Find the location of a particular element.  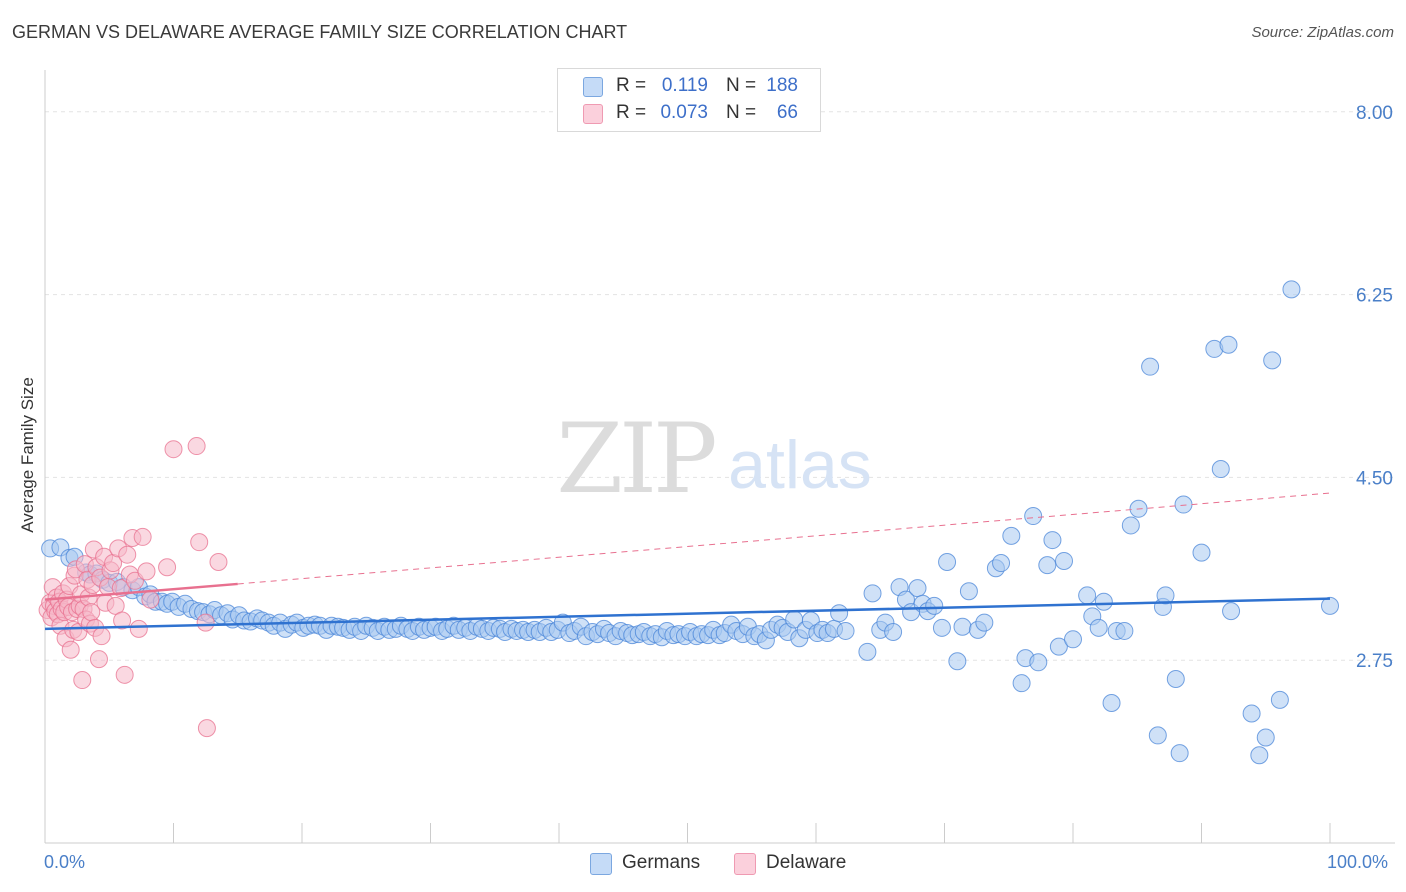

legend-swatch-germans is located at coordinates (593, 87).